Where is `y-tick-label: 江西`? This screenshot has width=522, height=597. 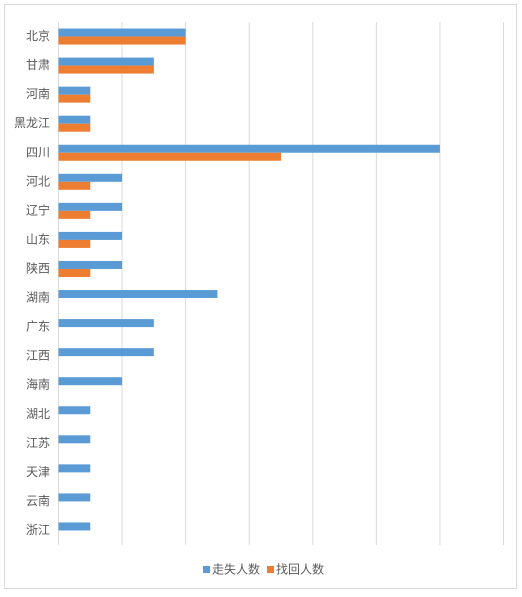 y-tick-label: 江西 is located at coordinates (38, 356).